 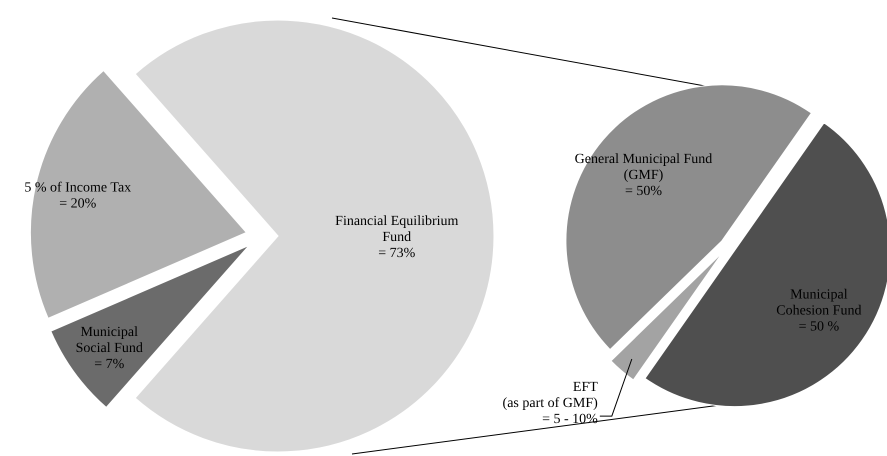 What do you see at coordinates (819, 303) in the screenshot?
I see `slice-label: Municipal Cohesion Fund` at bounding box center [819, 303].